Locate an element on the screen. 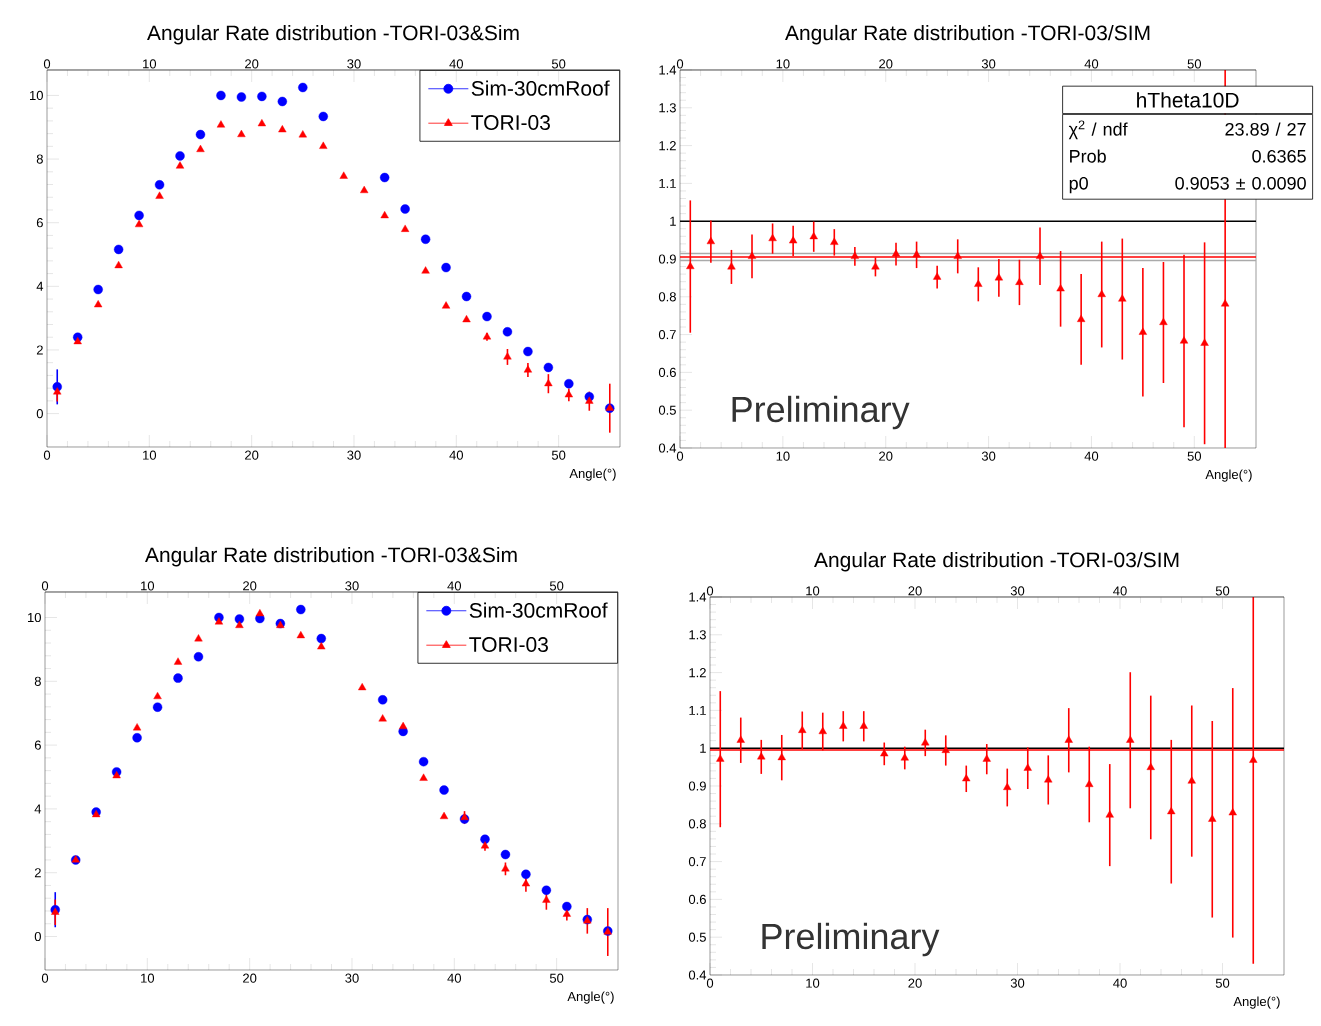 The height and width of the screenshot is (1026, 1321). annotation: p0 is located at coordinates (1078, 185).